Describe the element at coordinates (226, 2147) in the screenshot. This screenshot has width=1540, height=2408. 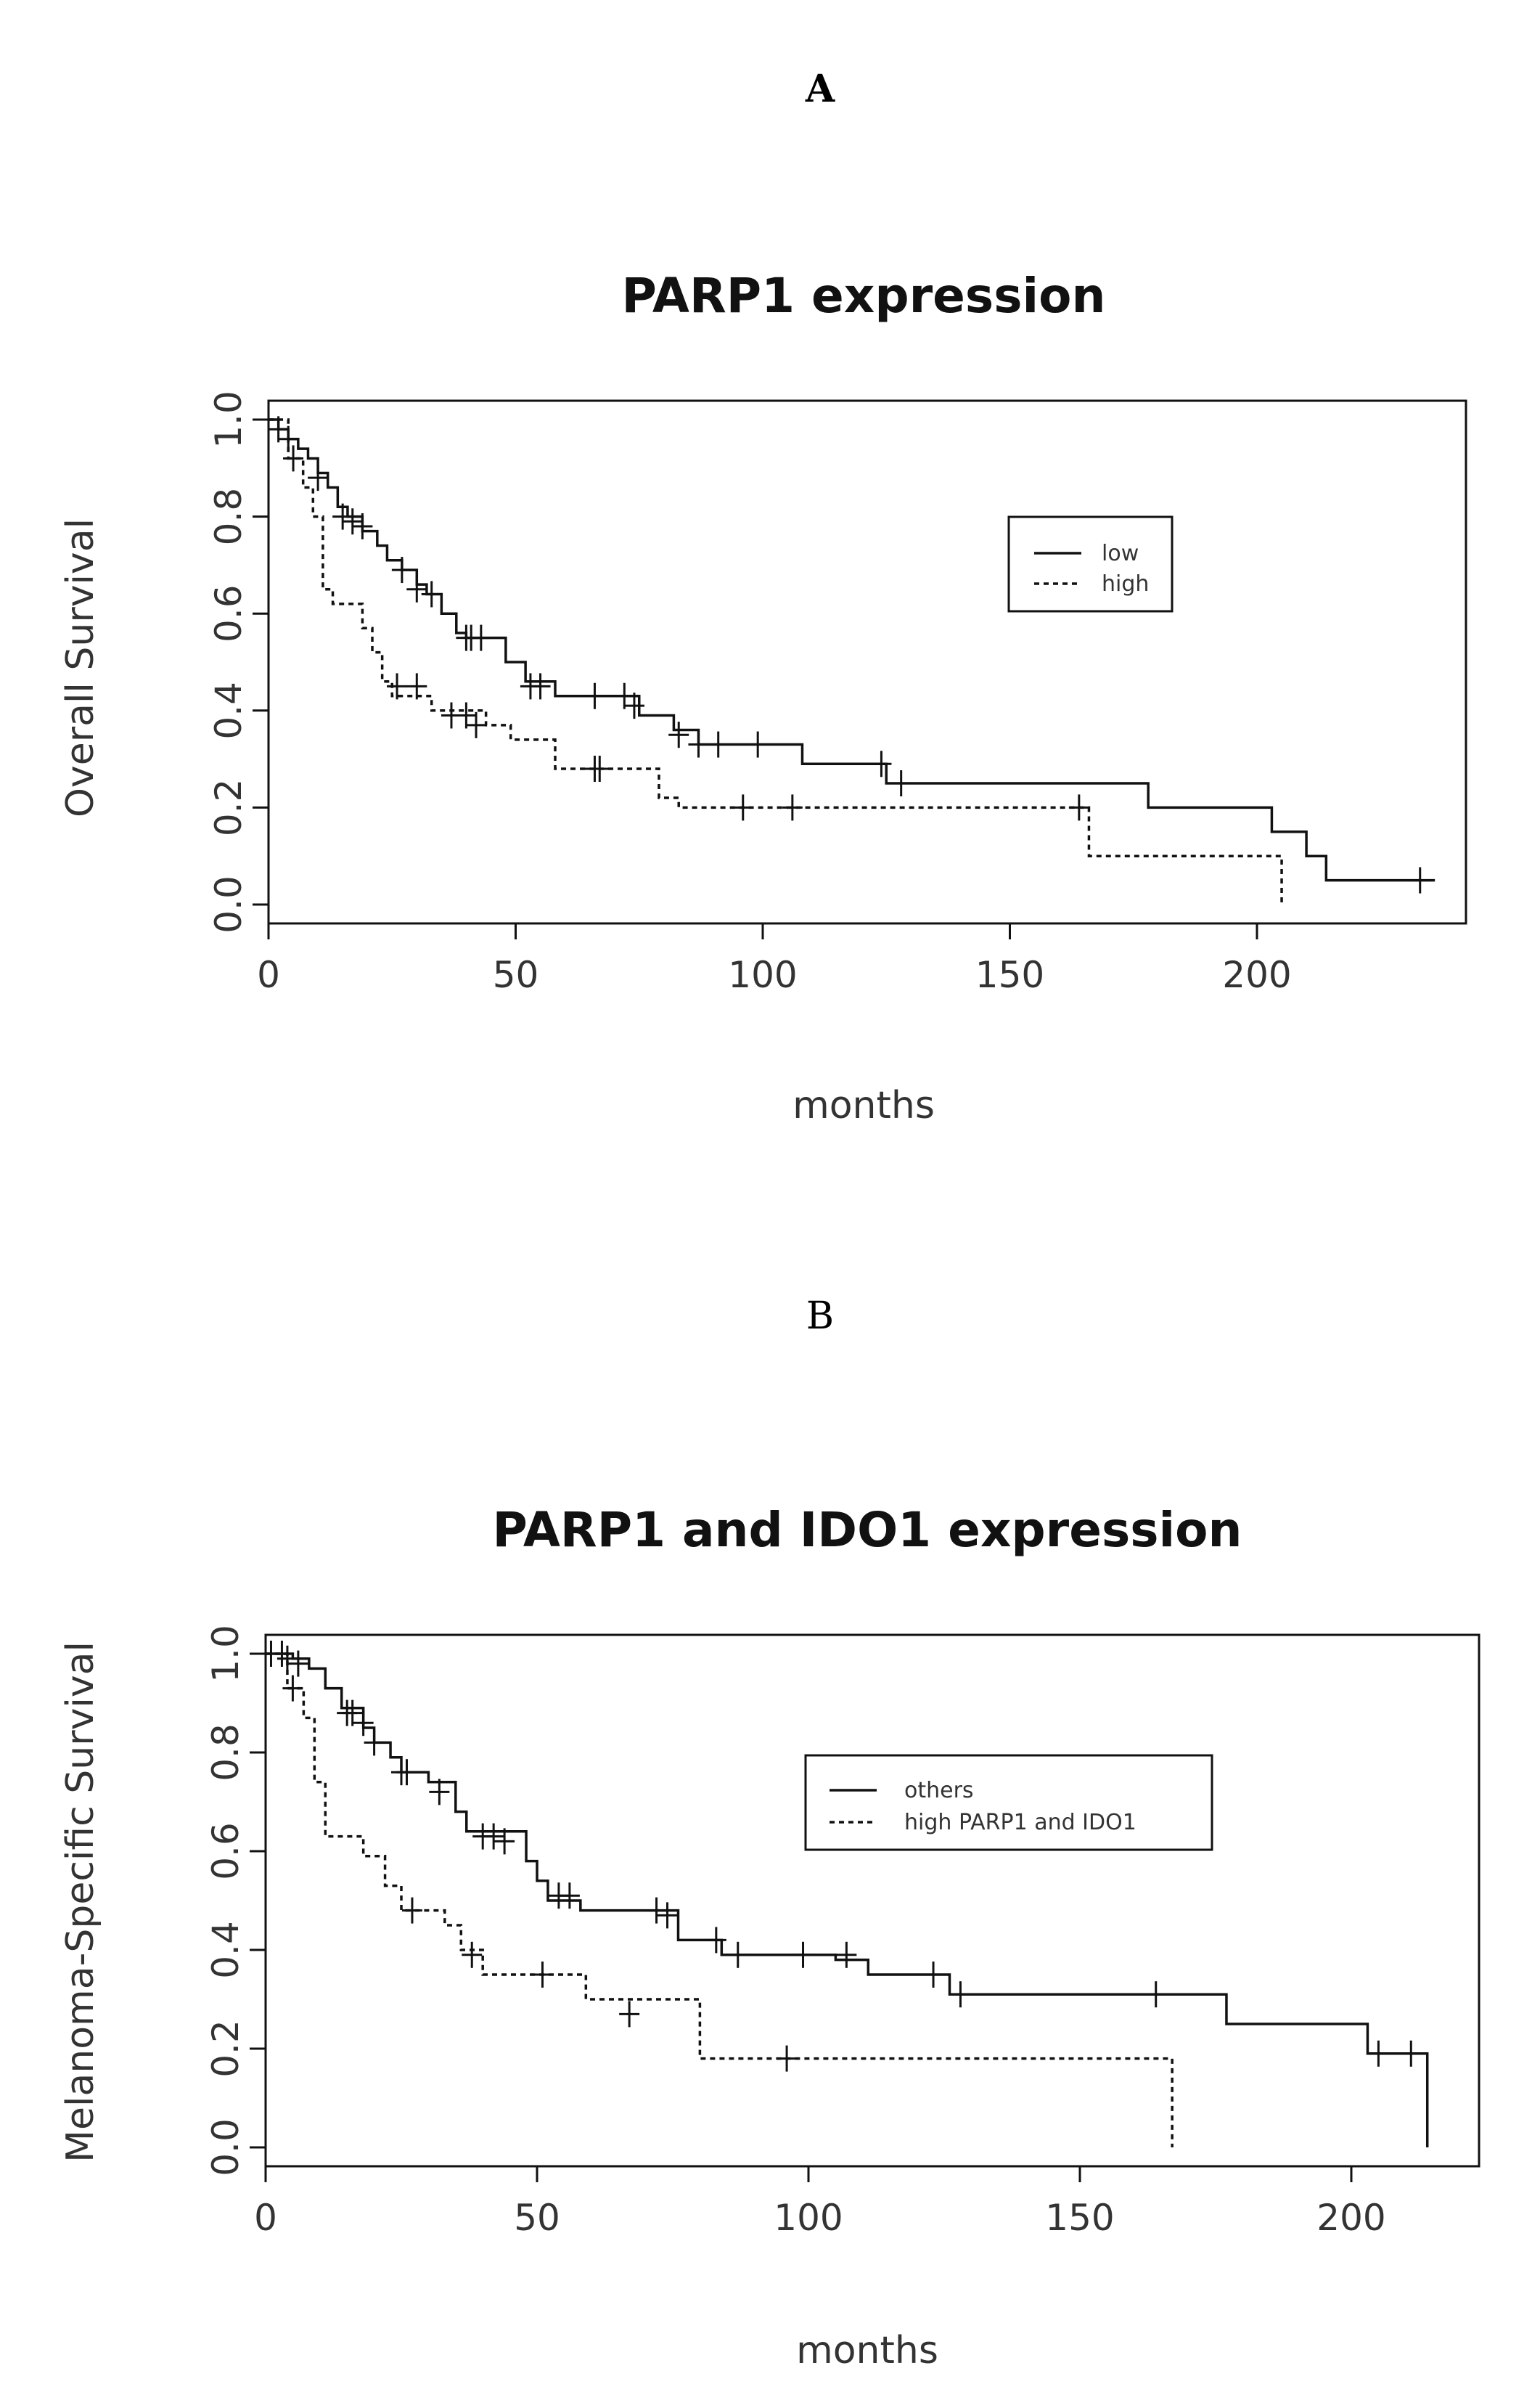
I see `panel-b-y-tick-label: 0.0` at that location.